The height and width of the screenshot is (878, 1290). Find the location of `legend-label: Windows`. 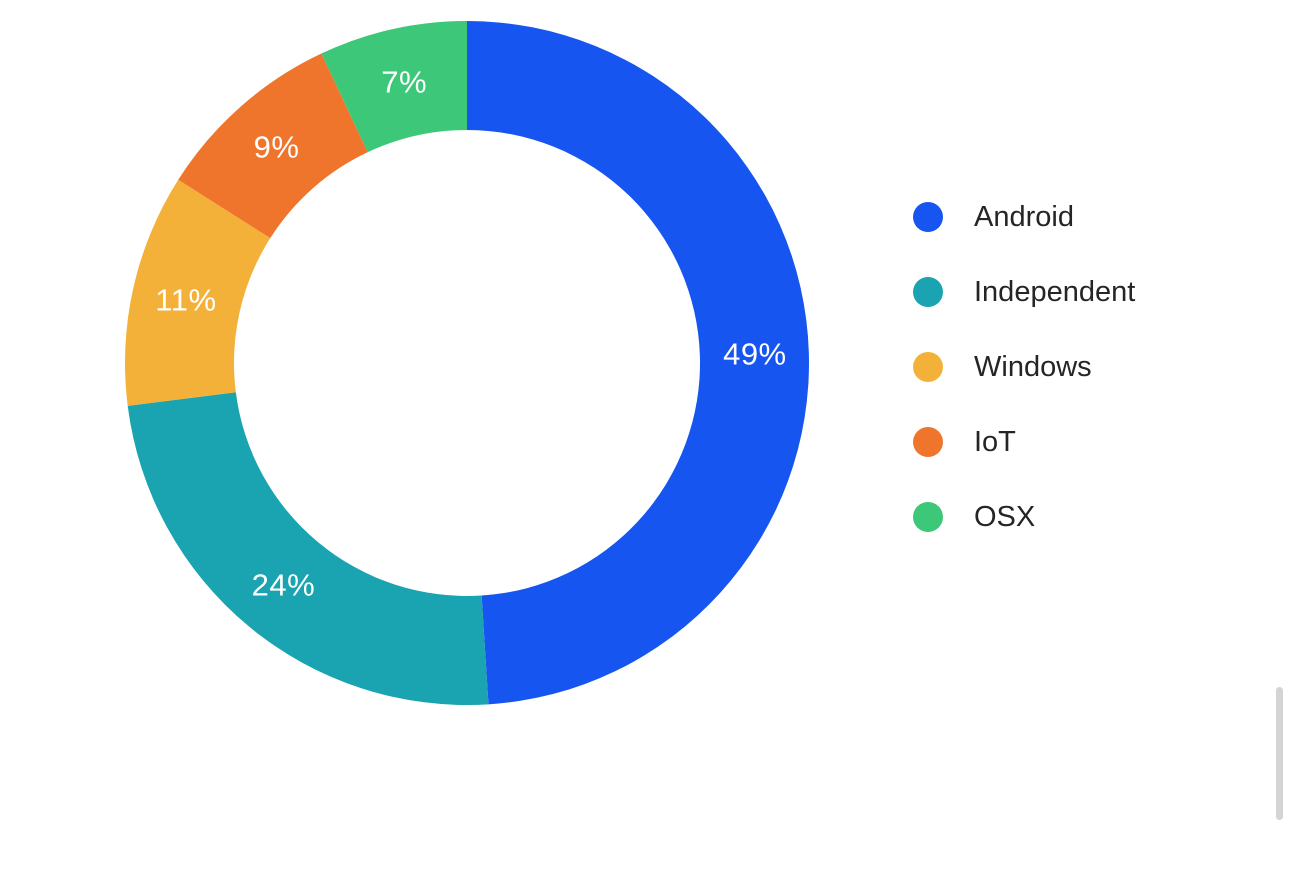

legend-label: Windows is located at coordinates (1033, 367).